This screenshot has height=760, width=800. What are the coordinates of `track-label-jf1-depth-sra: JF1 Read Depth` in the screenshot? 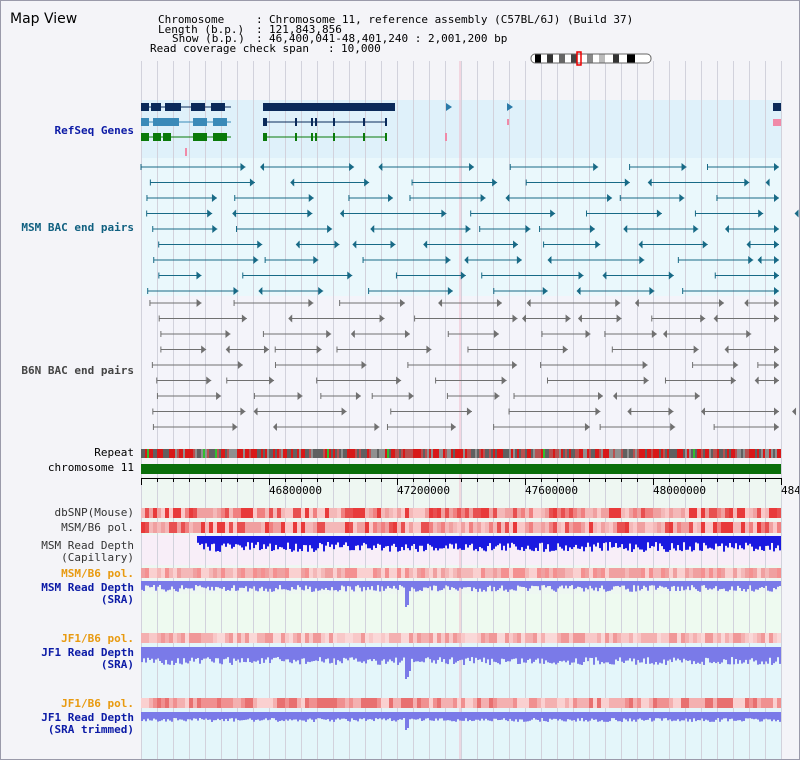 It's located at (87, 652).